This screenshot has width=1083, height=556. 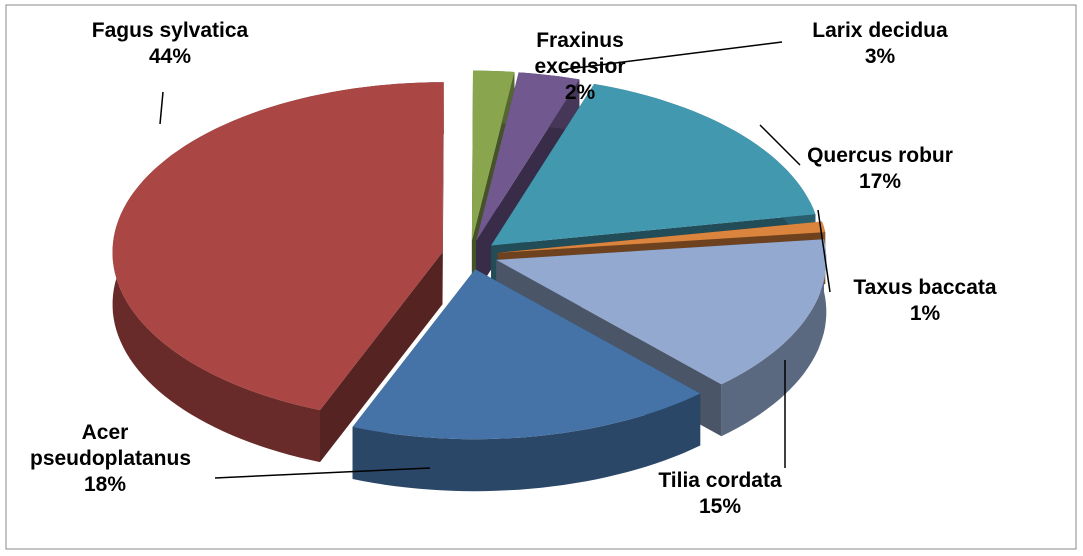 I want to click on category-label: Fagus sylvatica, so click(x=170, y=30).